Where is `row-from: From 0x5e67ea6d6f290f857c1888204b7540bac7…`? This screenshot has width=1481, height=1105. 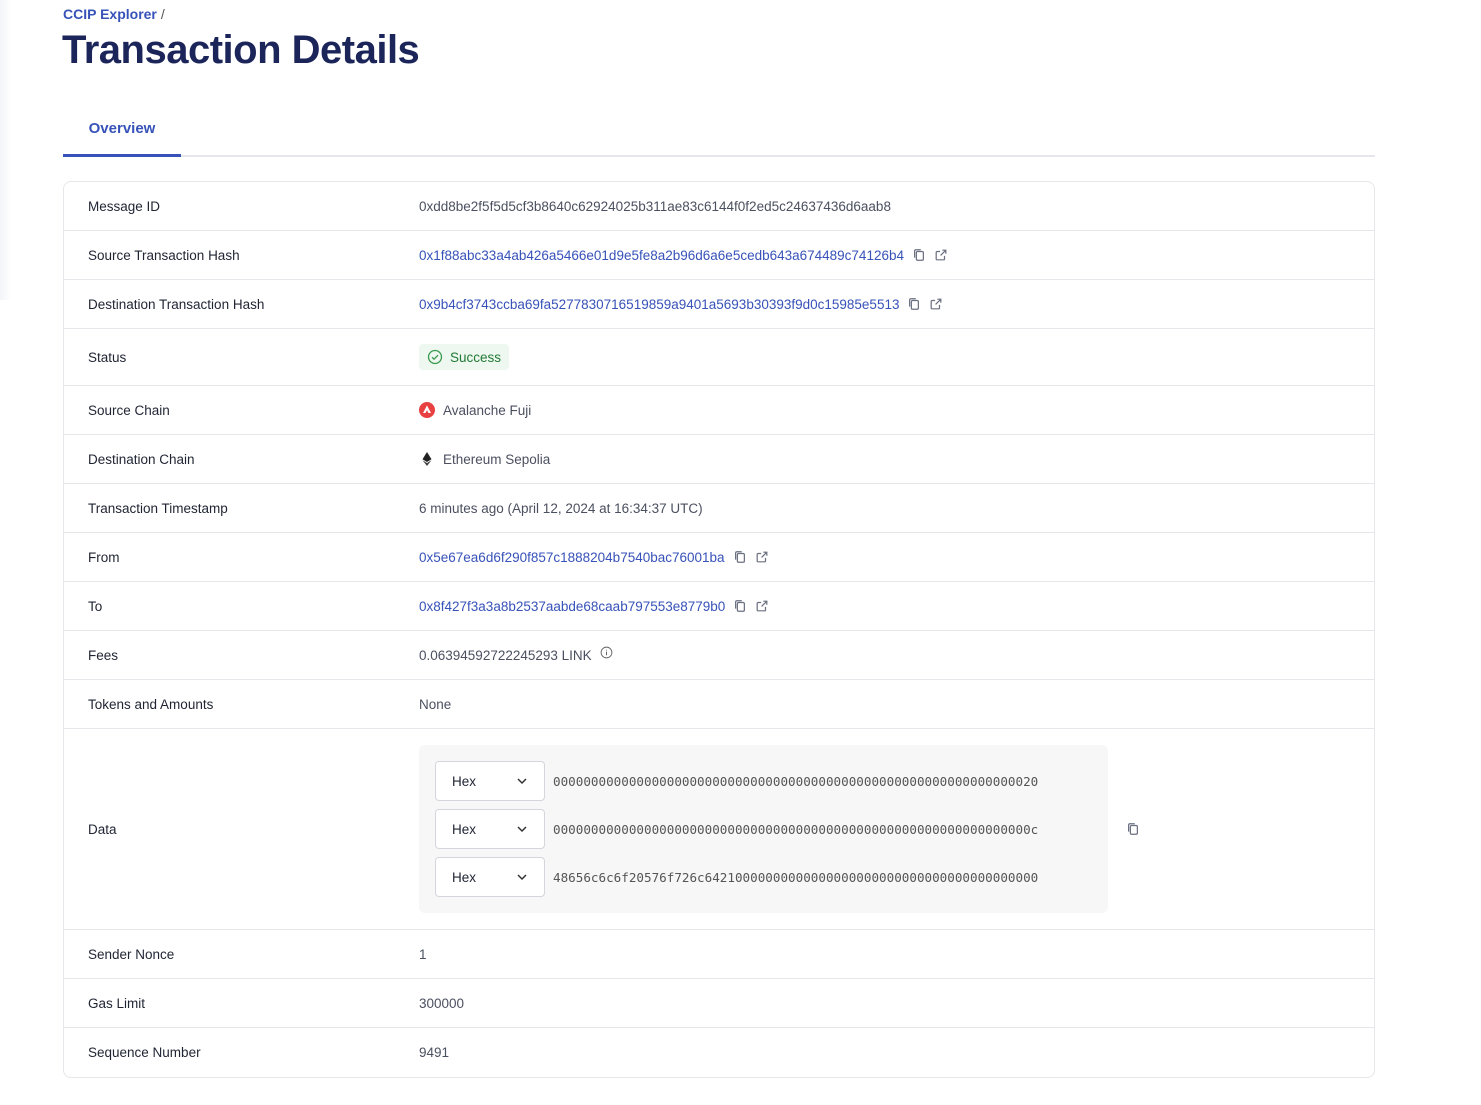
row-from: From 0x5e67ea6d6f290f857c1888204b7540bac7… is located at coordinates (719, 557).